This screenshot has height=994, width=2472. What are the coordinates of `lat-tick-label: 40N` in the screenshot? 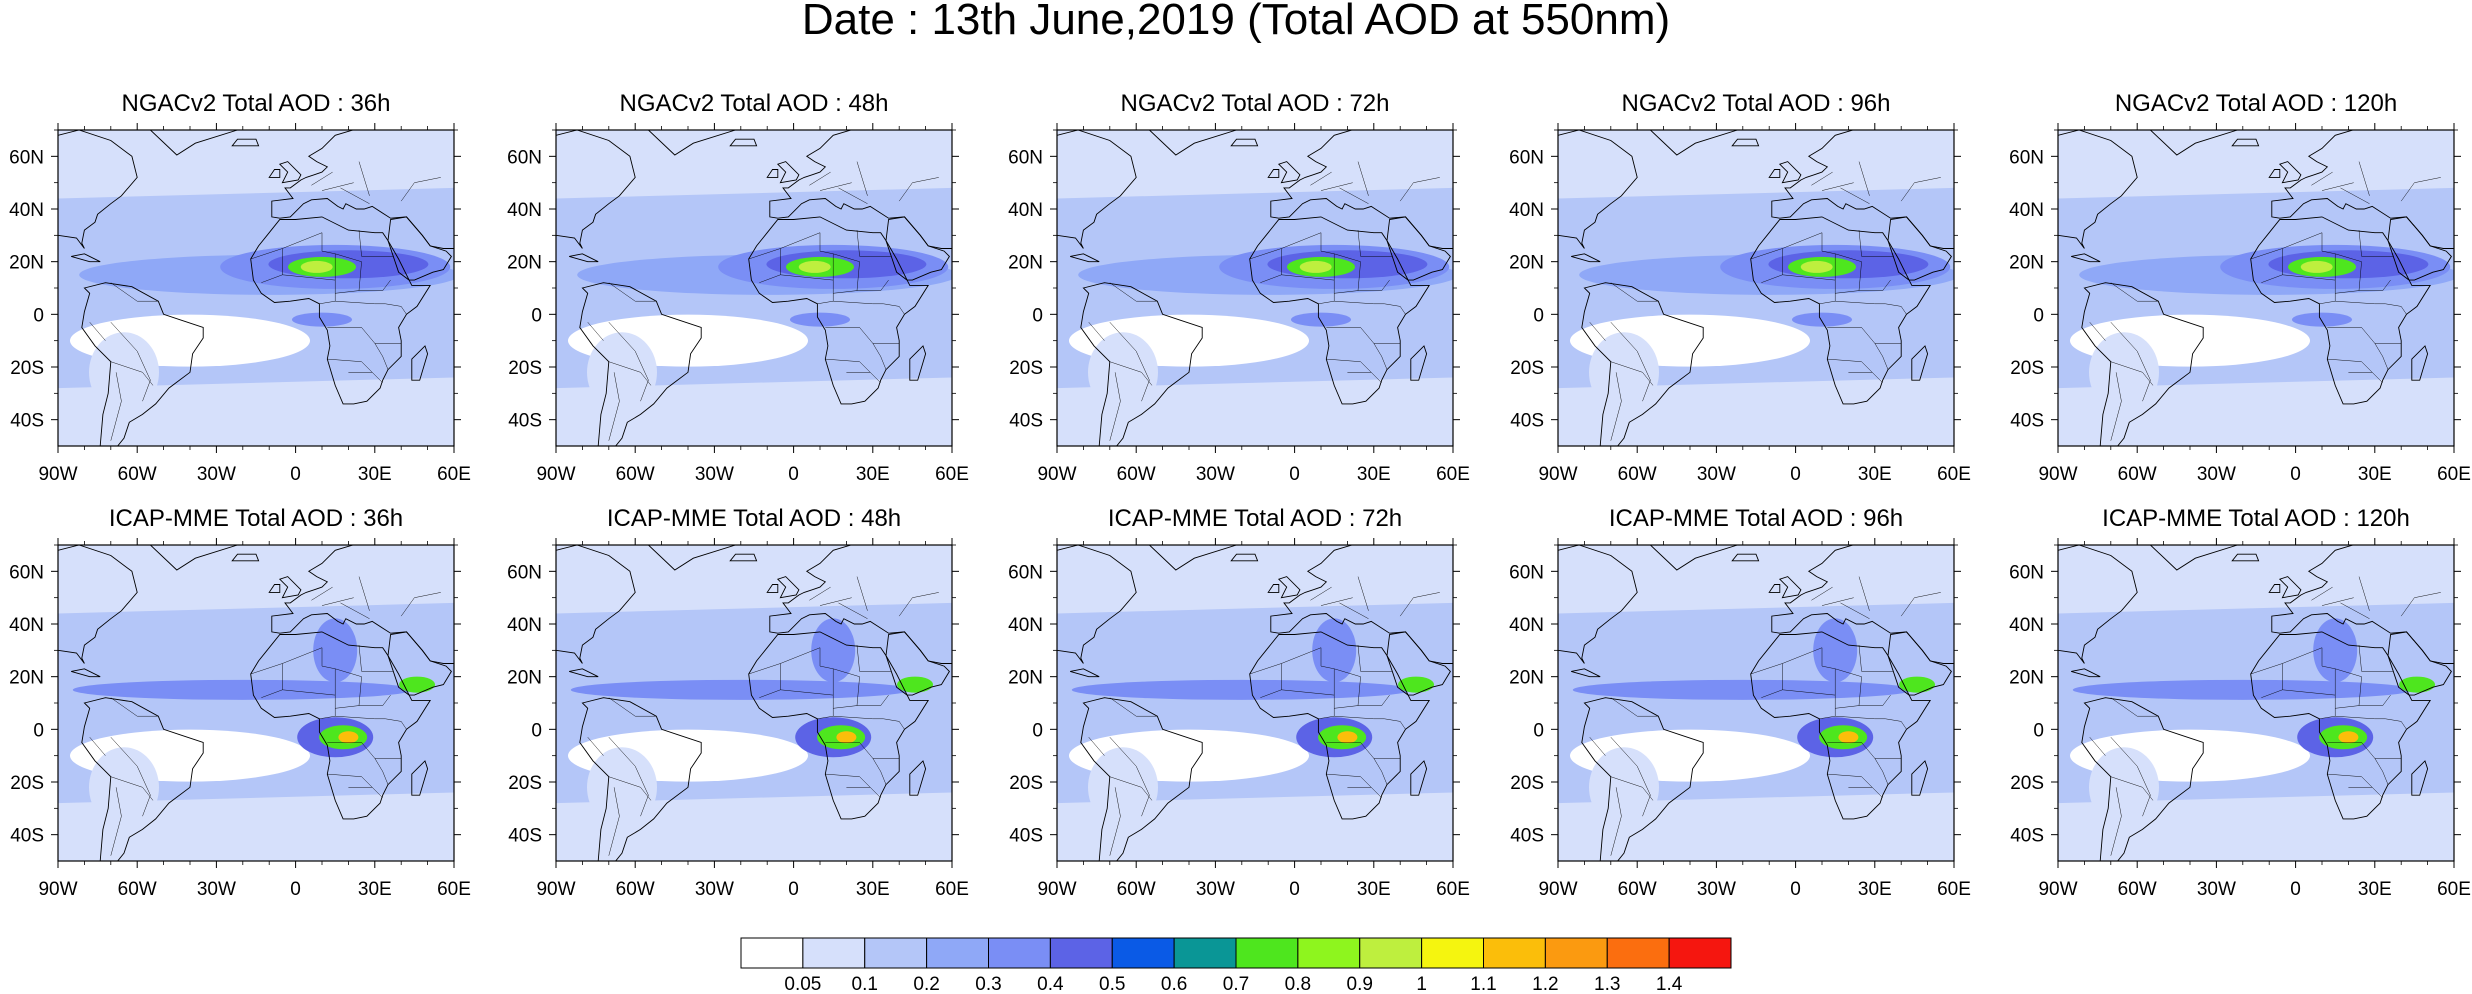 It's located at (1025, 210).